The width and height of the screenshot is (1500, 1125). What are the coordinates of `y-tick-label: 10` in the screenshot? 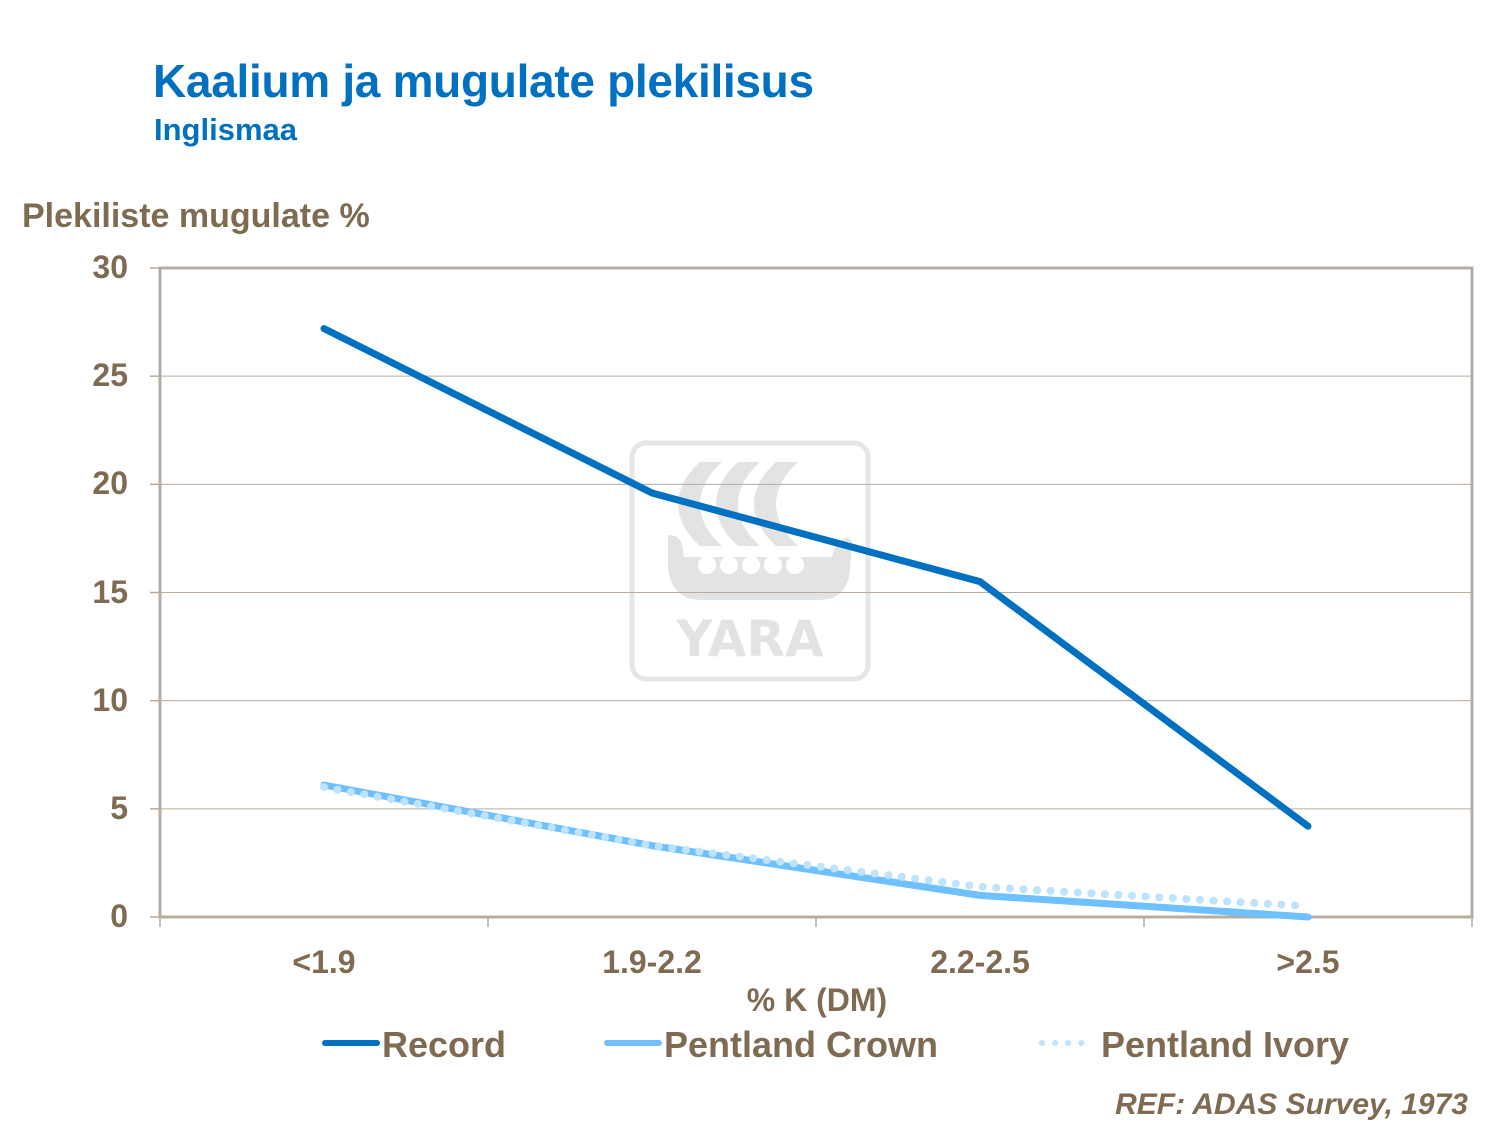 It's located at (110, 699).